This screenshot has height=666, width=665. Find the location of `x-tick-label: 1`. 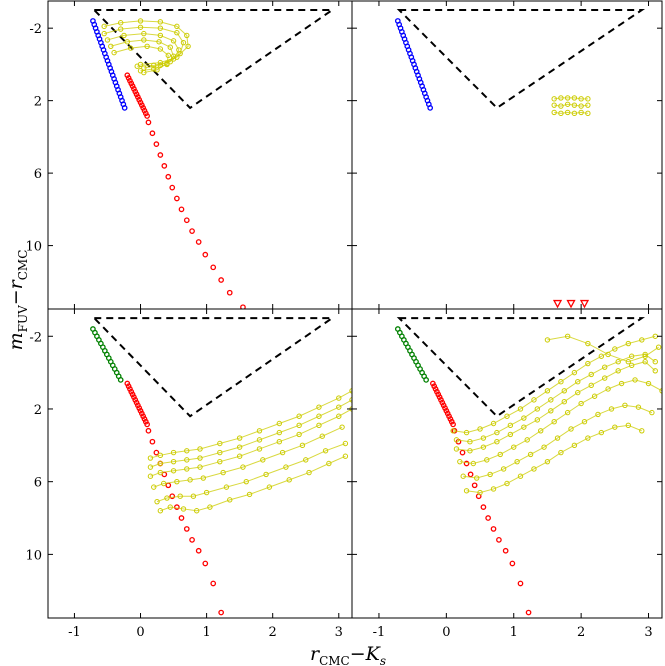

x-tick-label: 1 is located at coordinates (206, 632).